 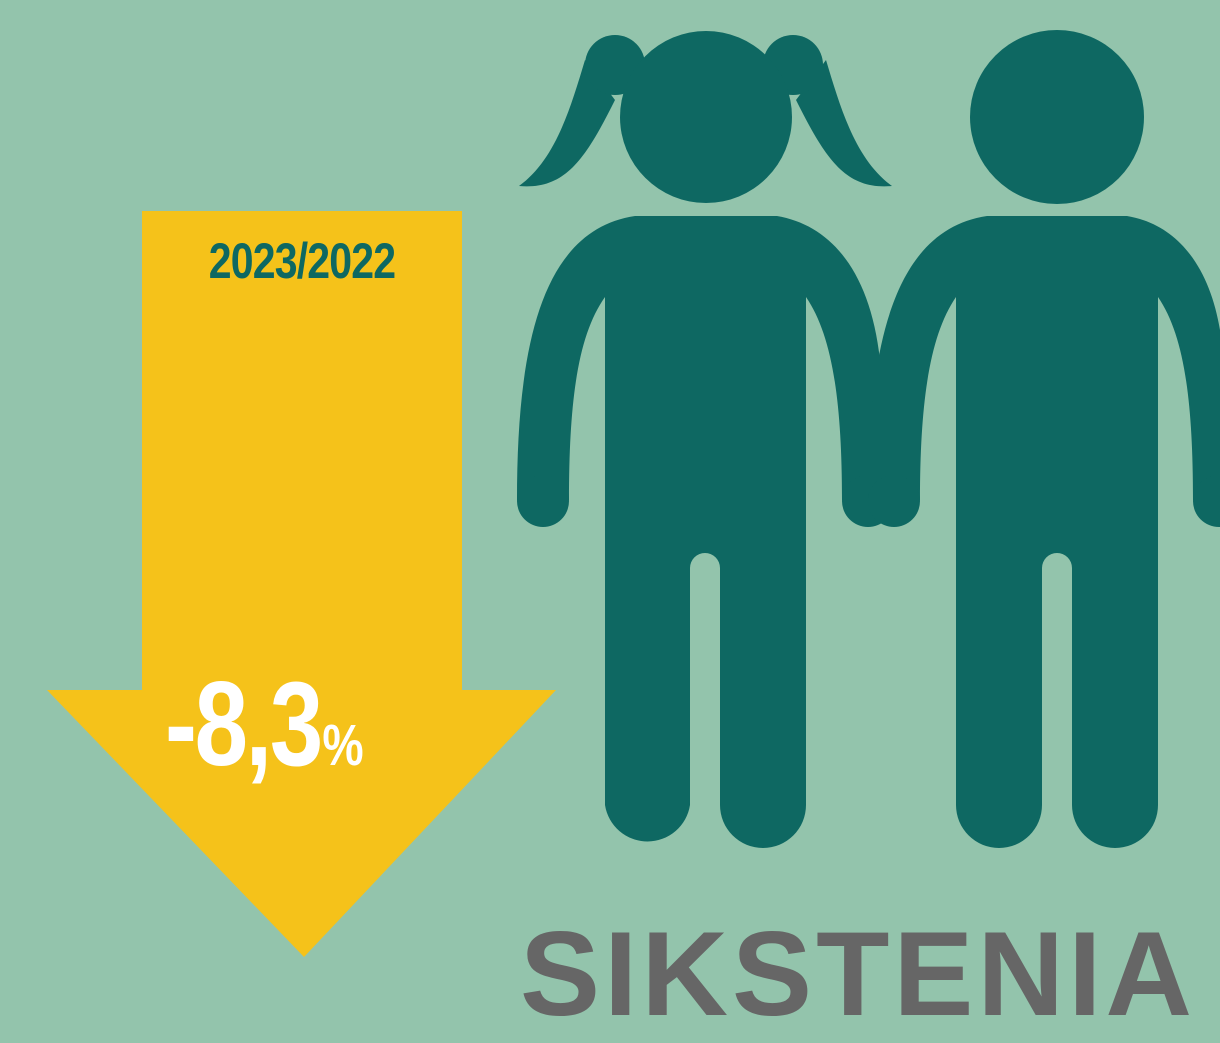 I want to click on change-number: -8,3, so click(x=244, y=724).